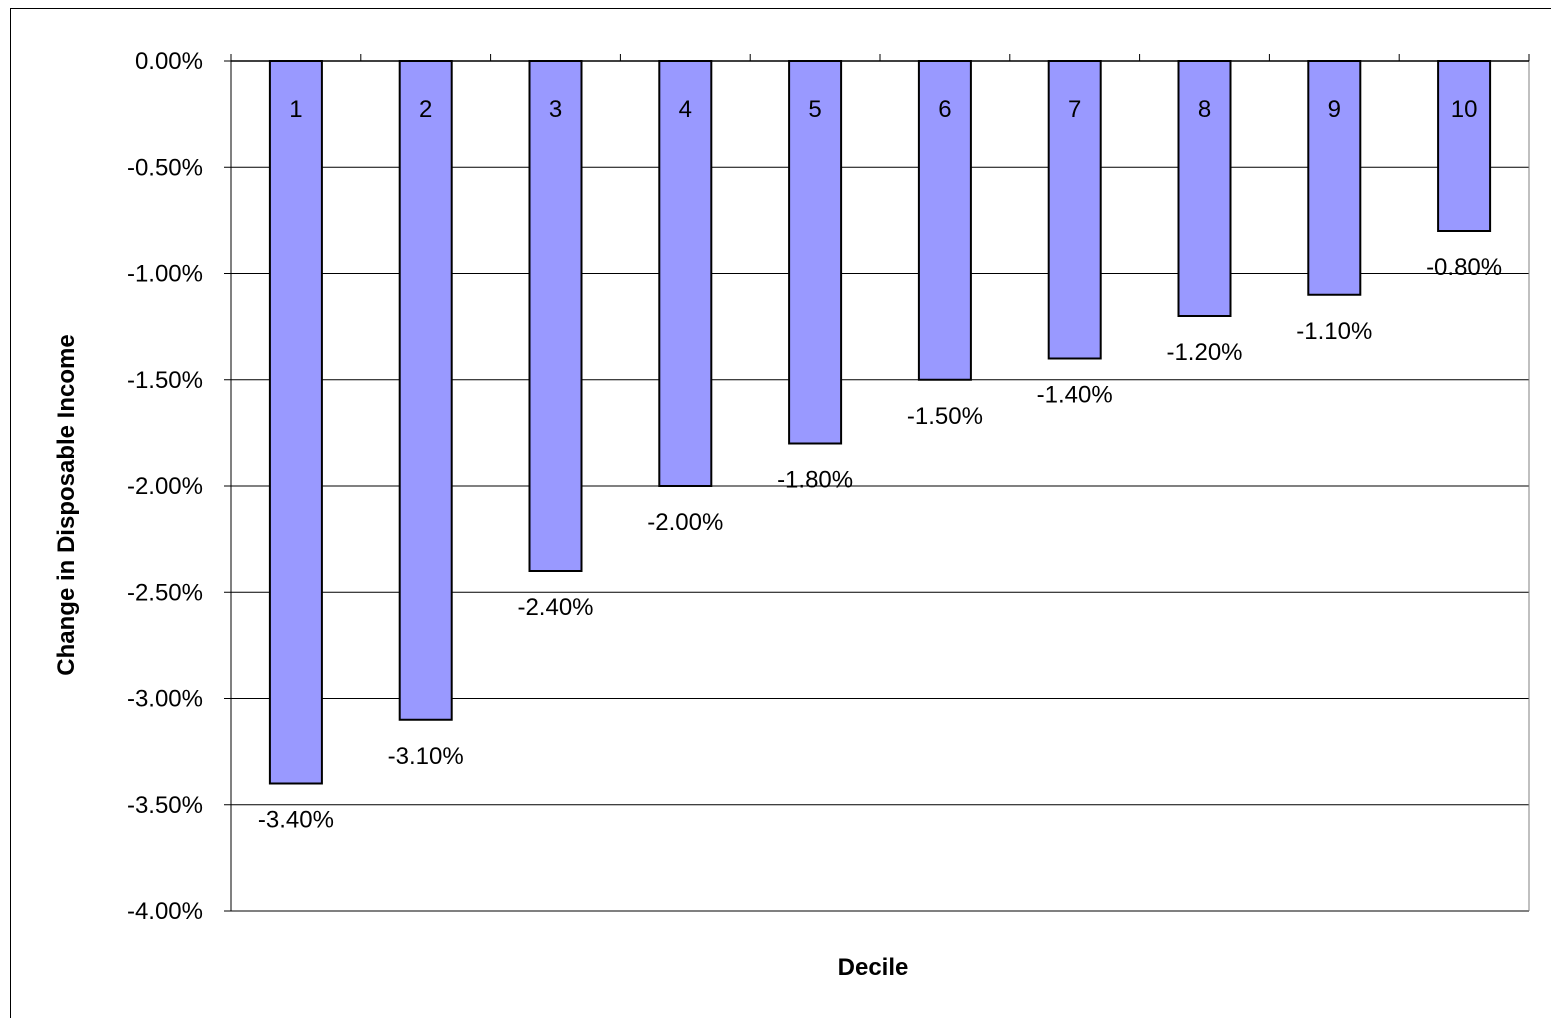  I want to click on category-label: 8, so click(1204, 109).